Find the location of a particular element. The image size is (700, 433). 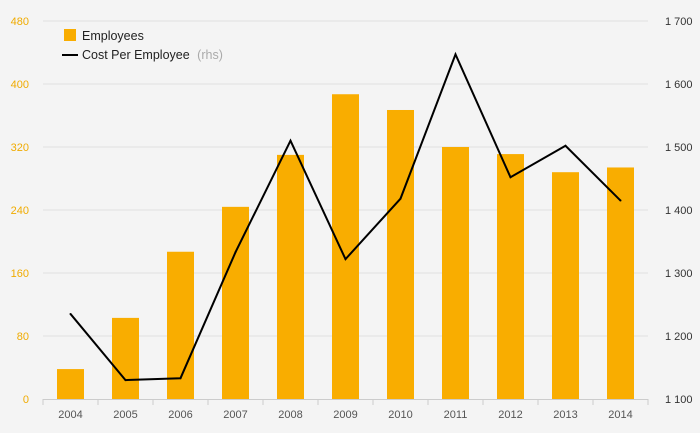

x-tick-label-2006: 2006 is located at coordinates (180, 415).